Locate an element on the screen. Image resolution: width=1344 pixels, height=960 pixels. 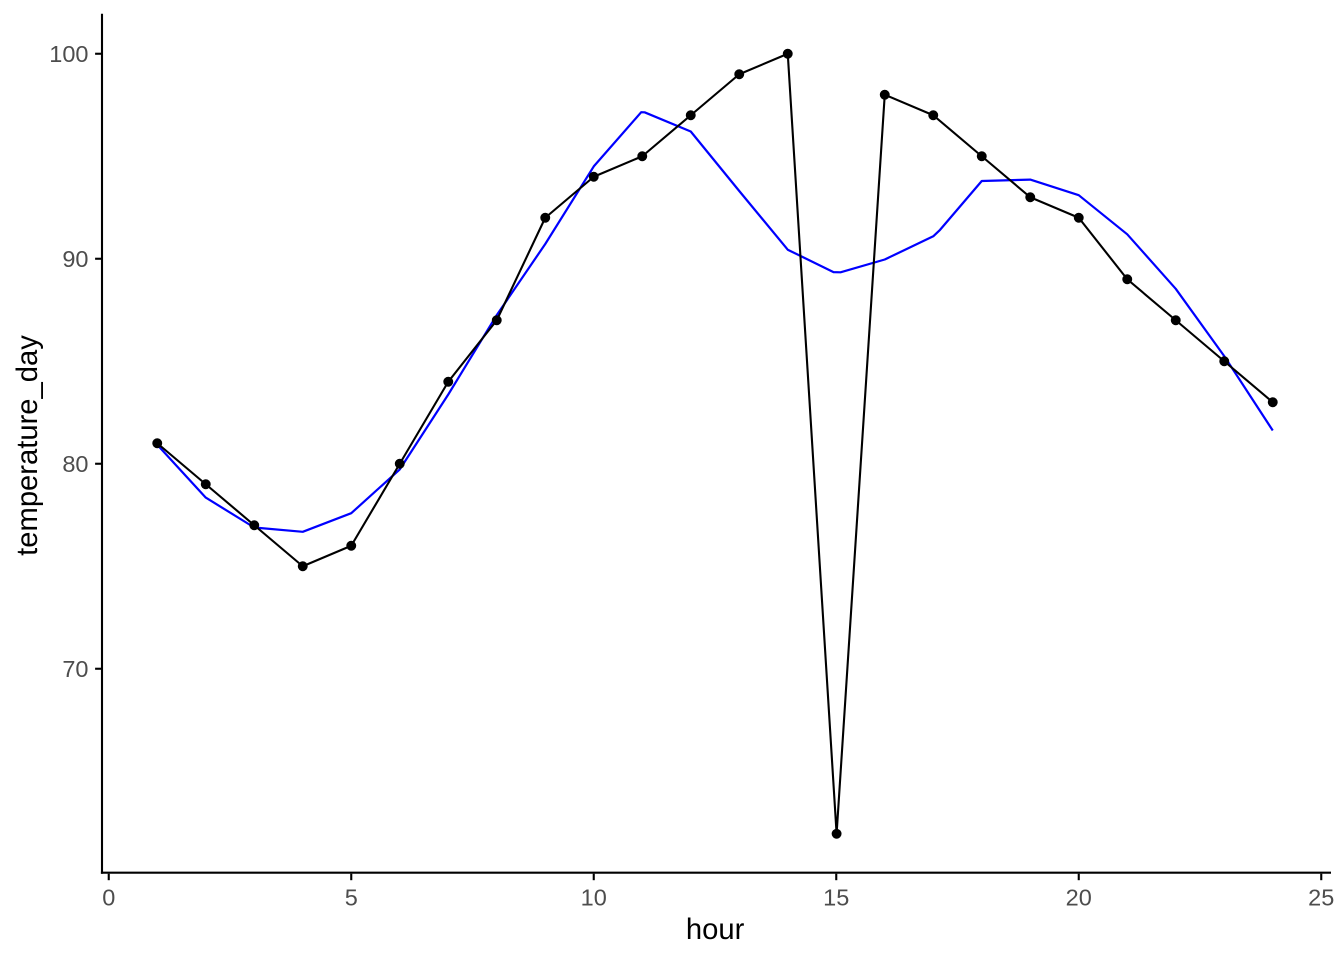
svg-text: 25 is located at coordinates (1321, 898).